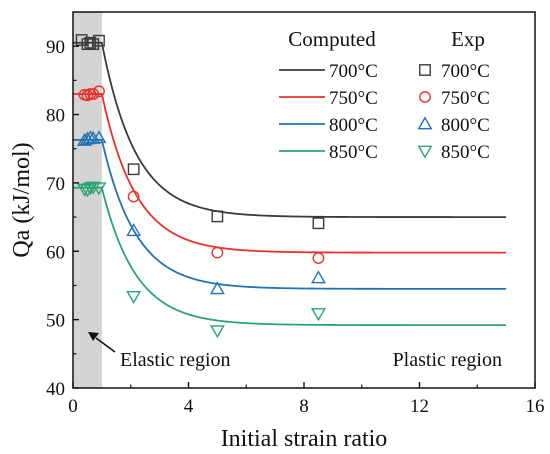  Describe the element at coordinates (175, 360) in the screenshot. I see `elastic-region-label: Elastic region` at that location.